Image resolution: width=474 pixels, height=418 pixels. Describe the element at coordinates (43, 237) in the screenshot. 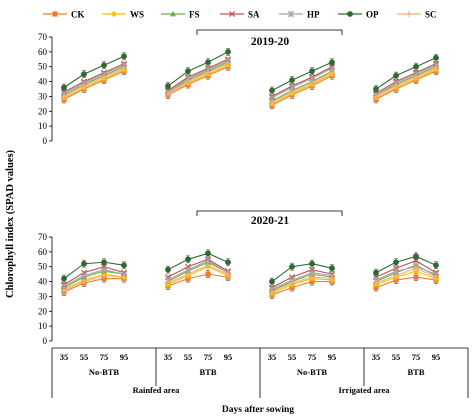

I see `y-tick-label: 70` at that location.